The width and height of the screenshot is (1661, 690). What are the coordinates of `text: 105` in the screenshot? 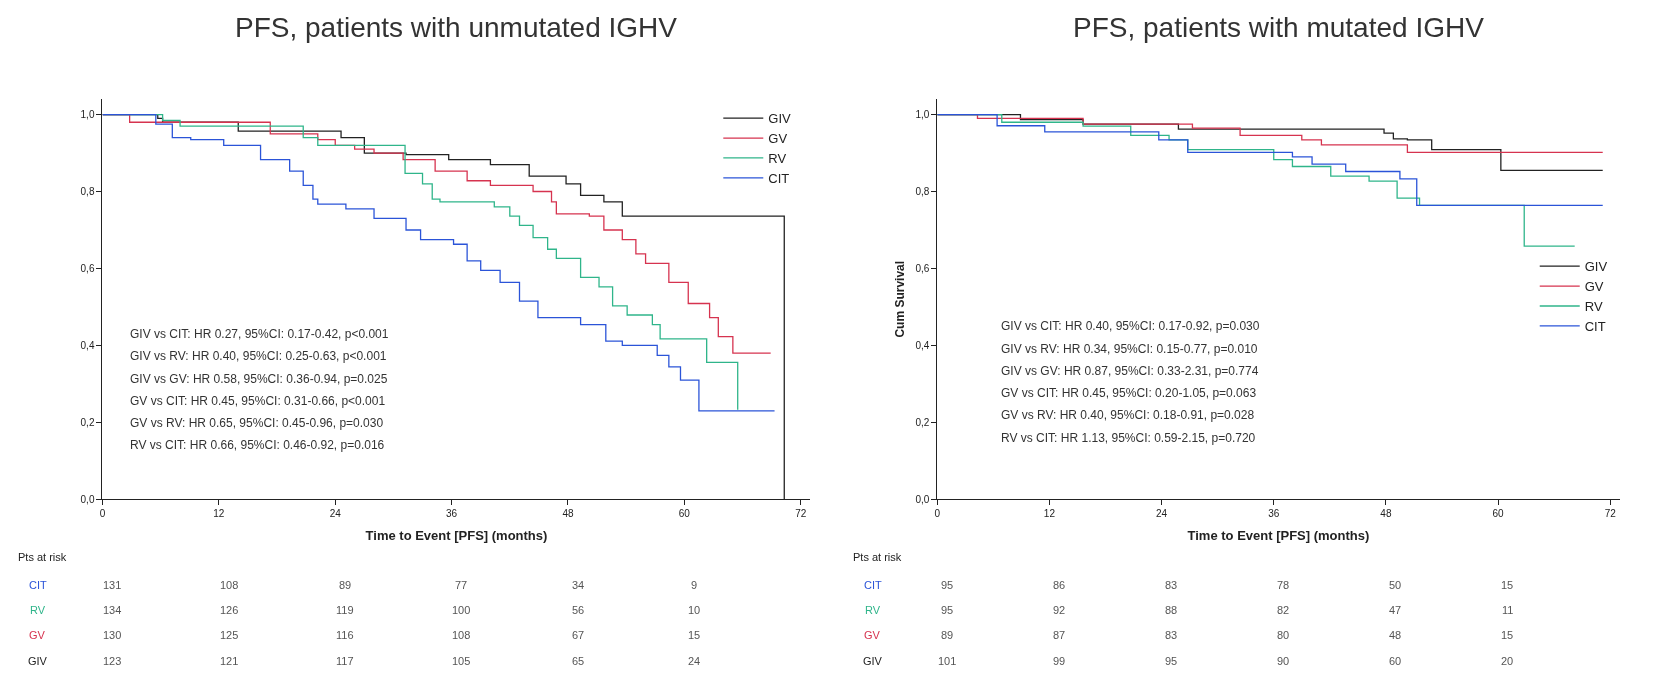 It's located at (461, 661).